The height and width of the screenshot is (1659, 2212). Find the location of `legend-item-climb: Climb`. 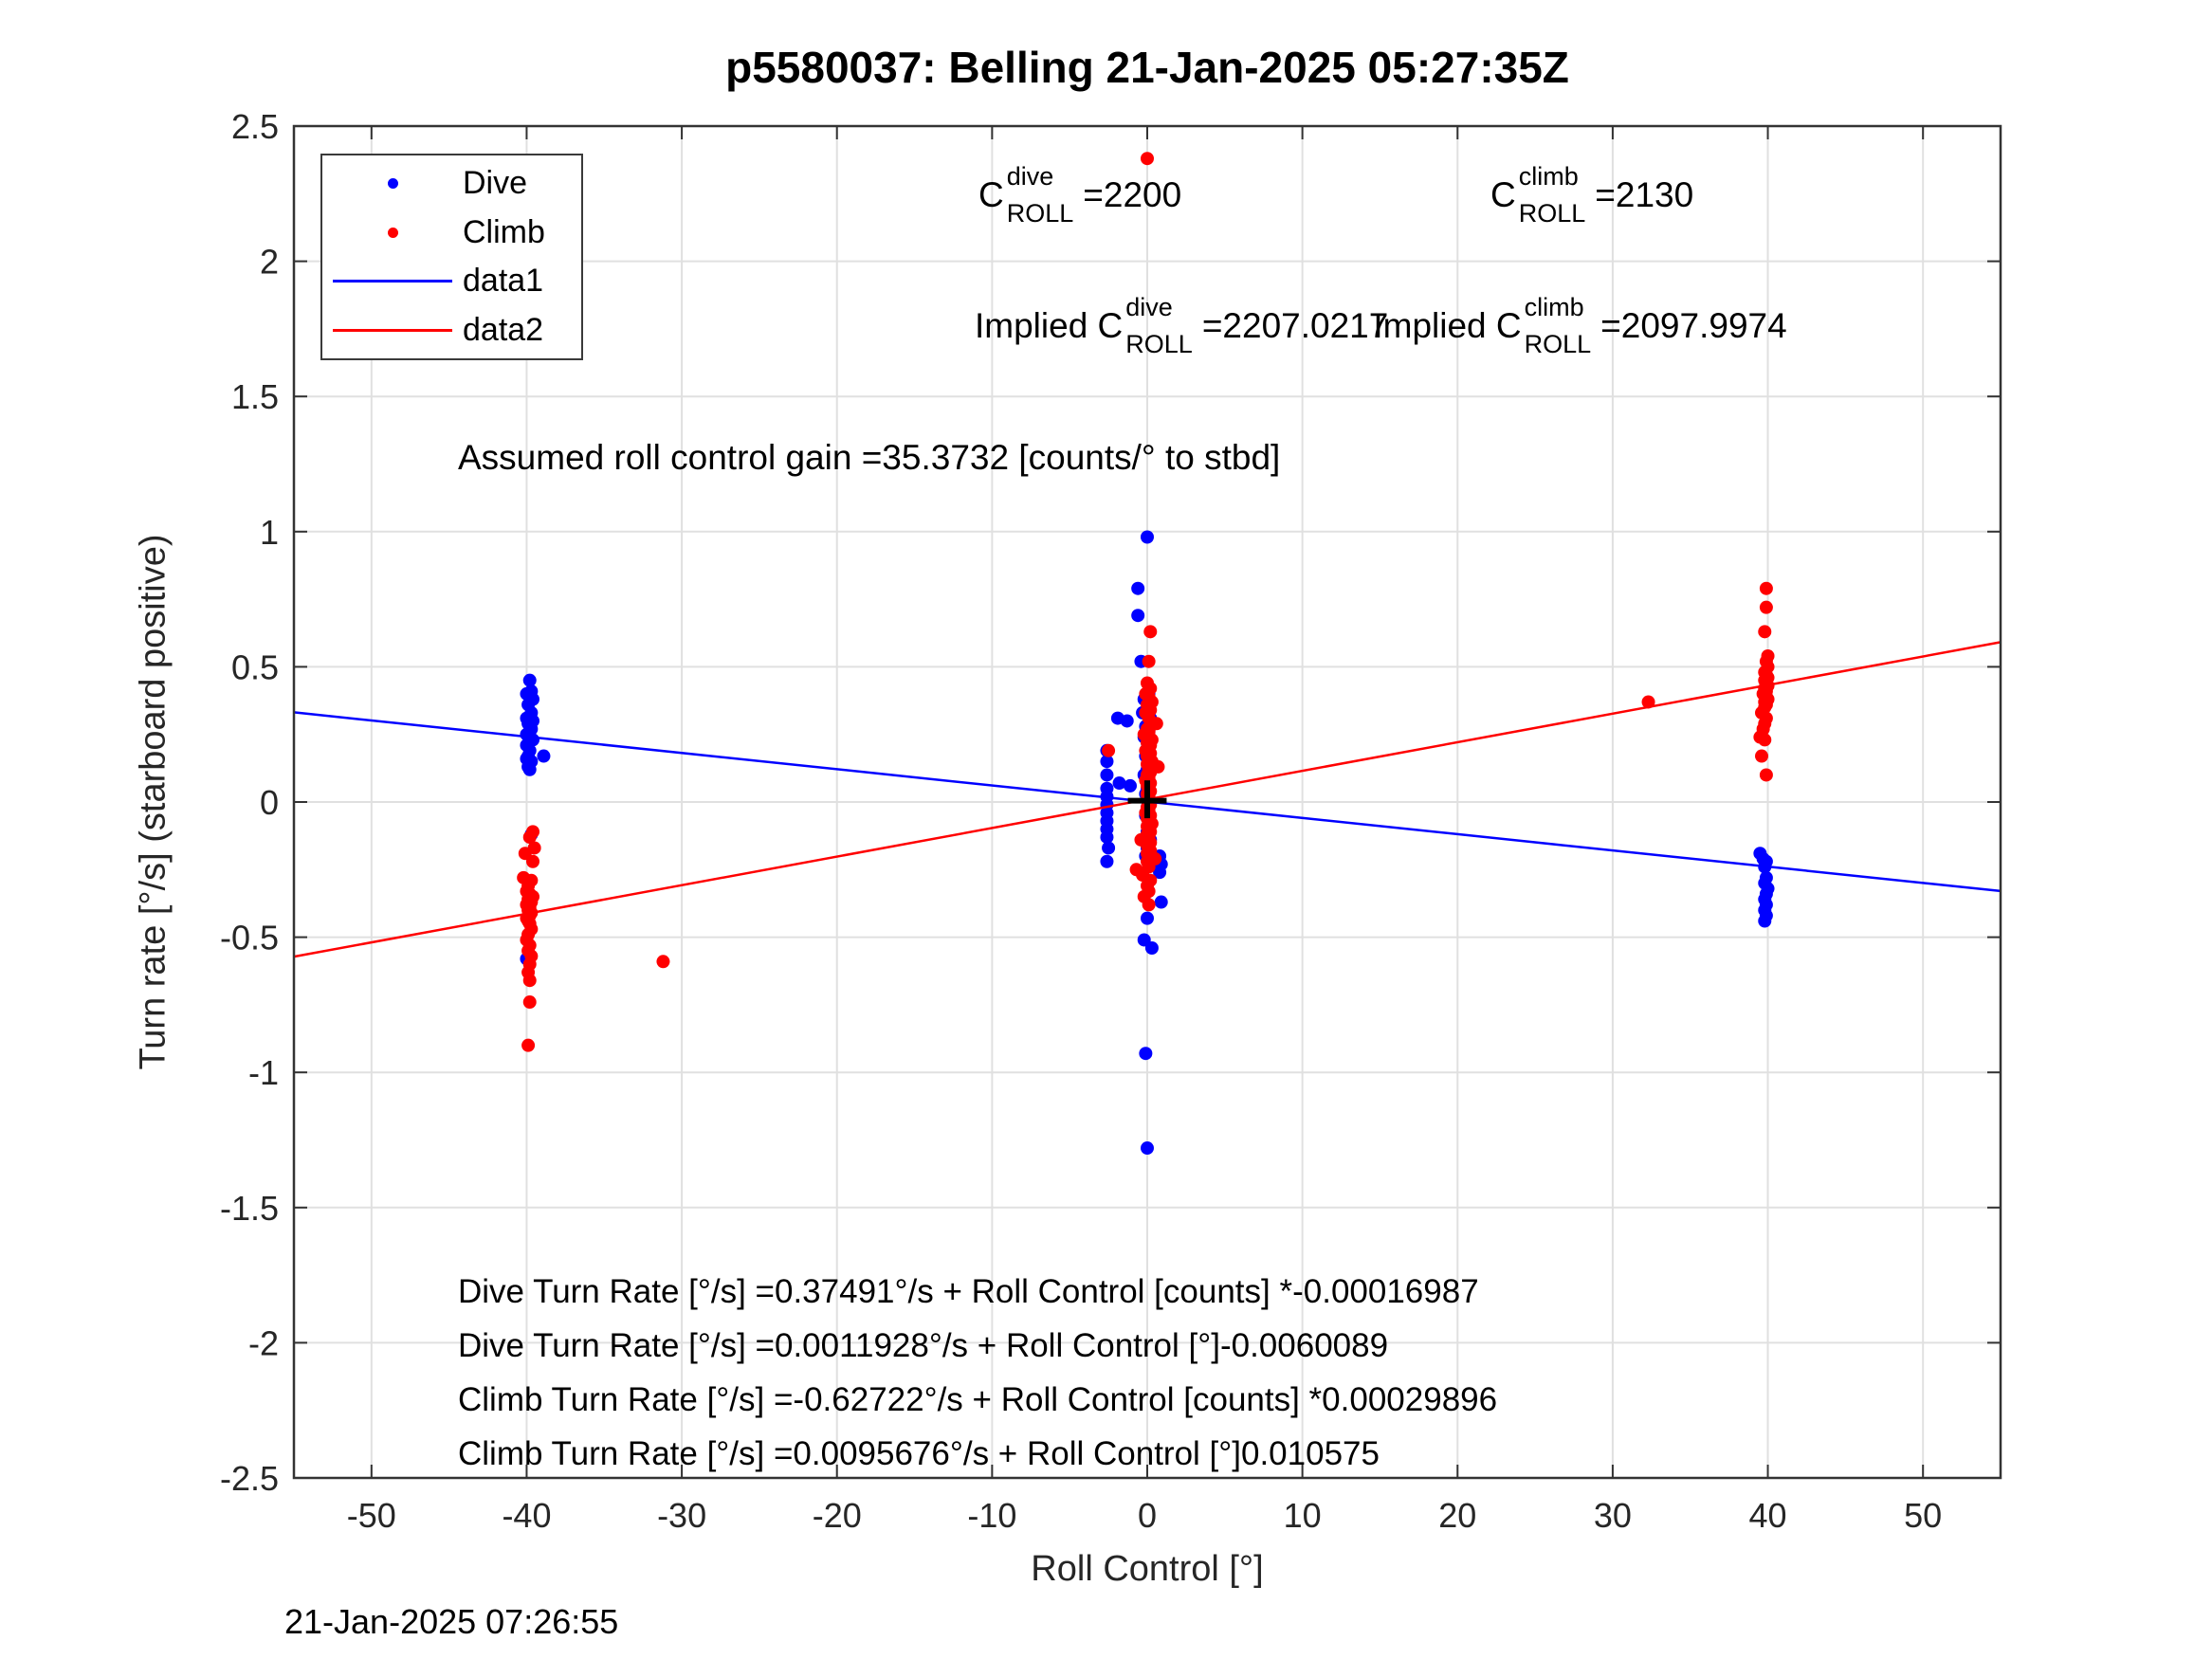

legend-item-climb: Climb is located at coordinates (451, 232).